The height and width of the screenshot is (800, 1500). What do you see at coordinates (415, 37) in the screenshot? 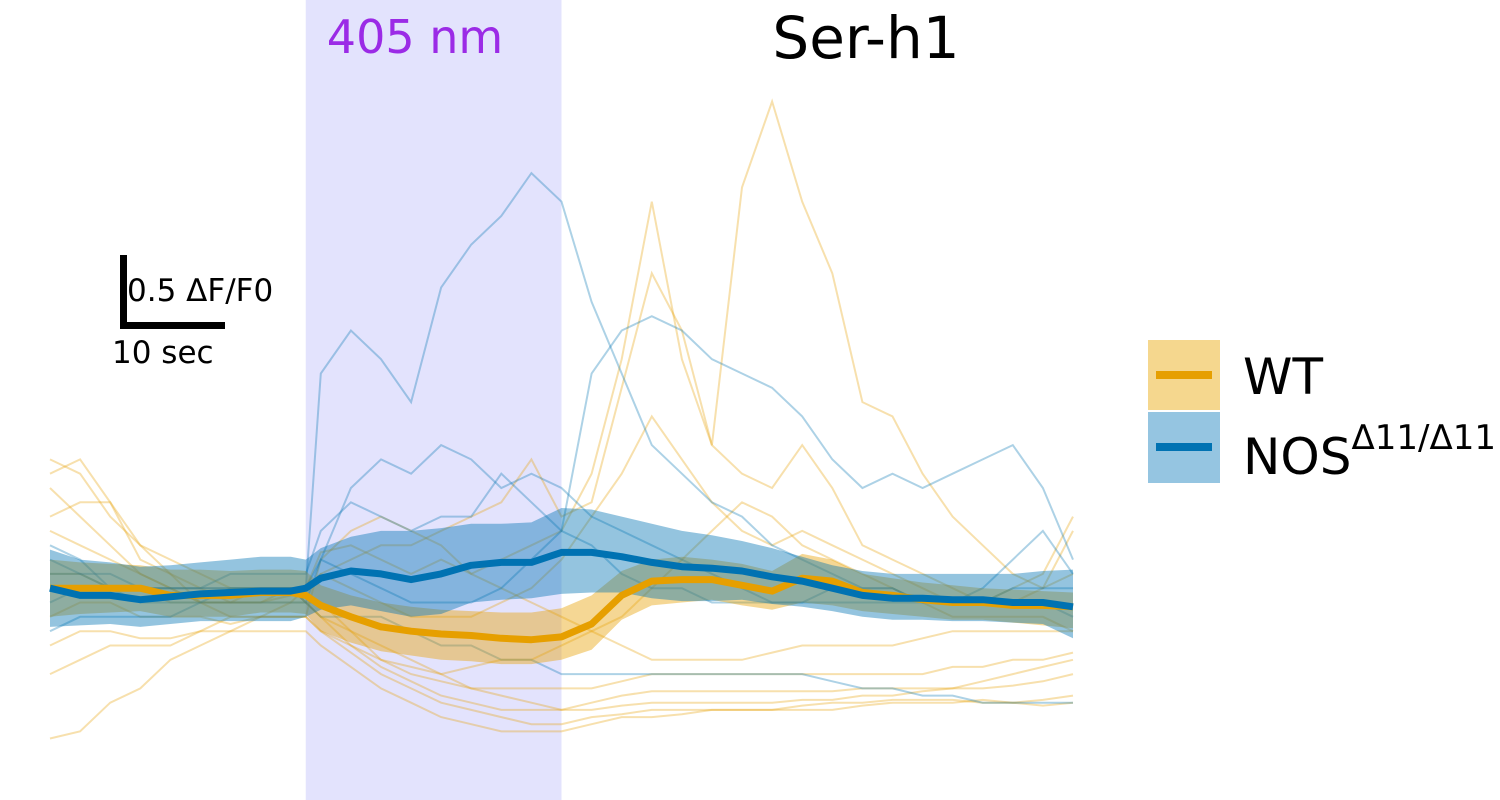
I see `stim-label: 405 nm` at bounding box center [415, 37].